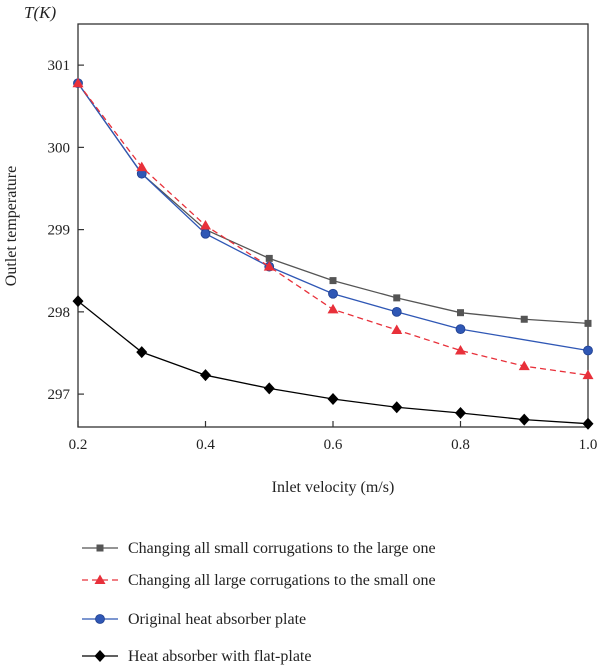  I want to click on legend-label: Original heat absorber plate, so click(217, 619).